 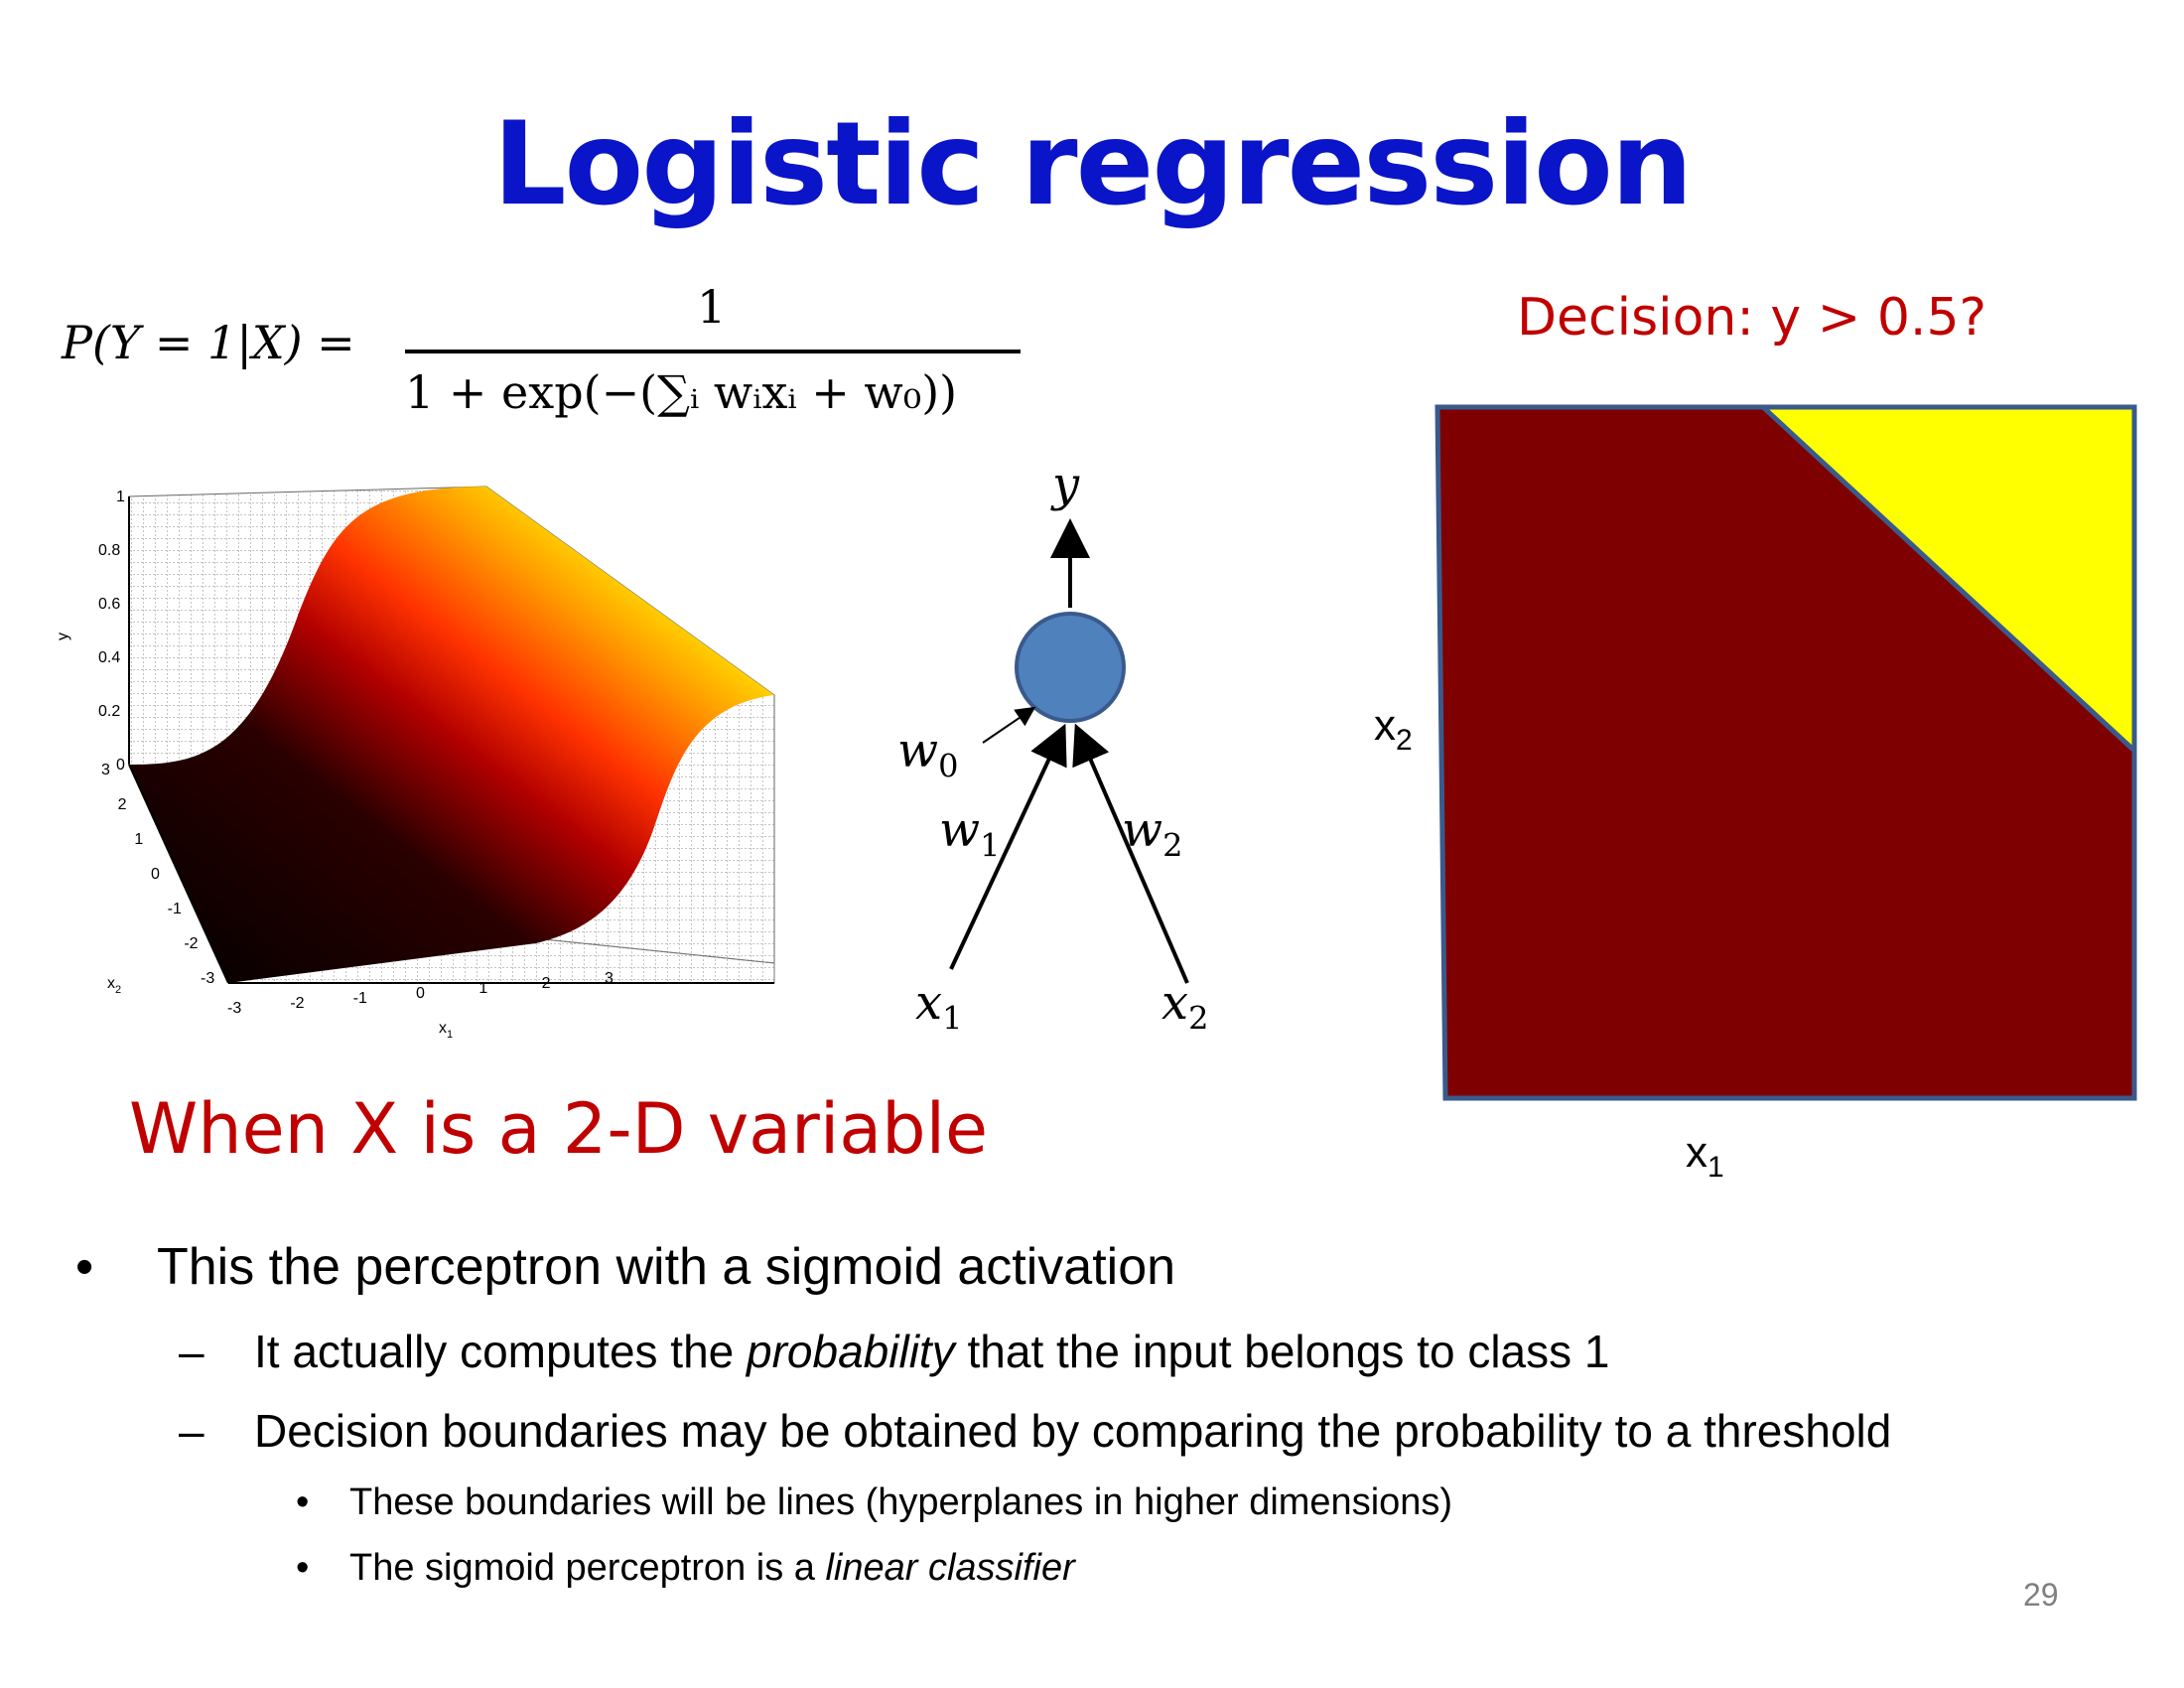 What do you see at coordinates (1069, 751) in the screenshot?
I see `perceptron-diagram` at bounding box center [1069, 751].